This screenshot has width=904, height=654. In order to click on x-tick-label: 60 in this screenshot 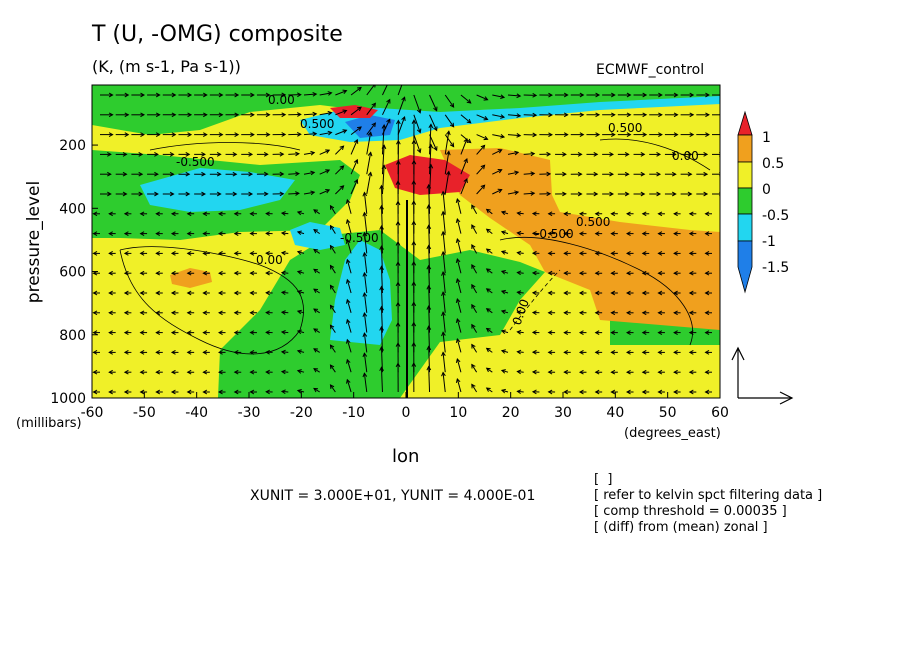, I will do `click(720, 413)`.